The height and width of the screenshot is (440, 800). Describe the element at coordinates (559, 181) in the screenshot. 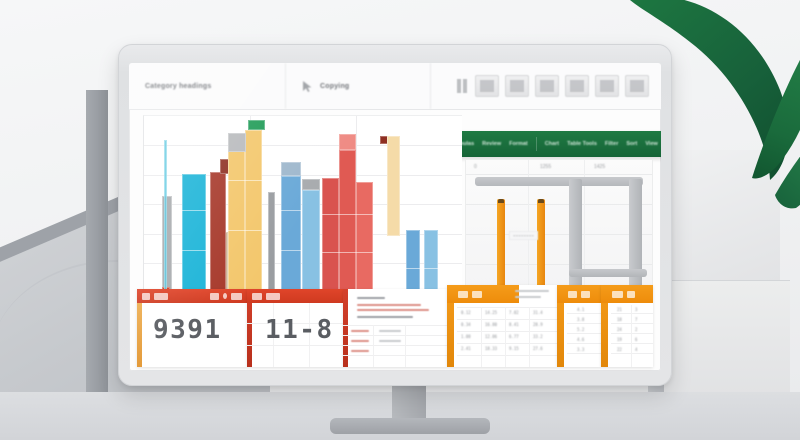

I see `grey-rail-top` at that location.